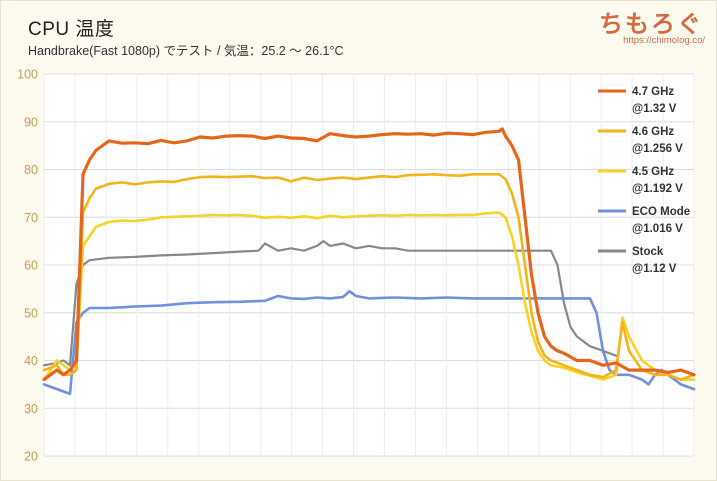 This screenshot has height=481, width=717. I want to click on y-tick-label: 70, so click(31, 218).